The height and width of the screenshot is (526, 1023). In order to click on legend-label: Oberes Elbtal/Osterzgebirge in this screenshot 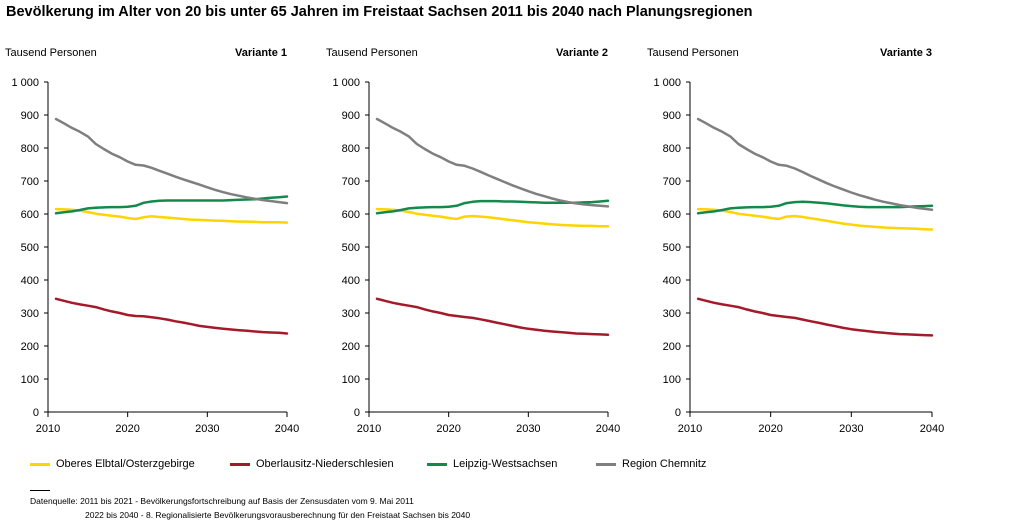, I will do `click(125, 464)`.